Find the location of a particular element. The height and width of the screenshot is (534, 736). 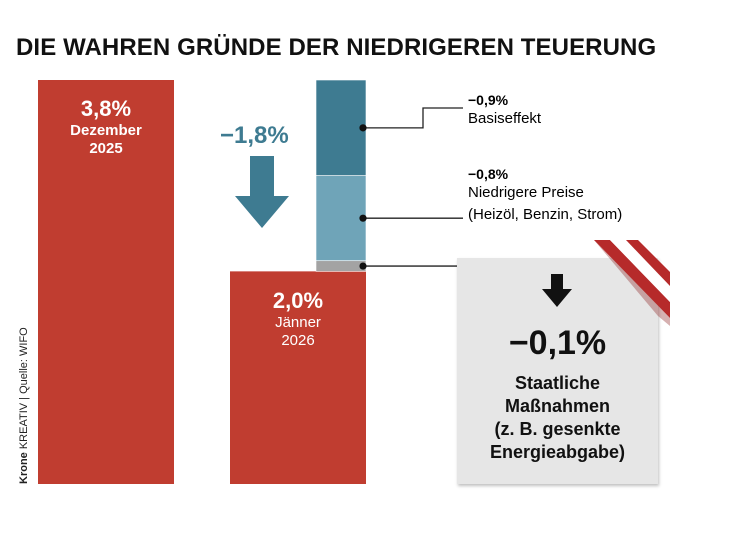

difference-label: −1,8% is located at coordinates (254, 135).